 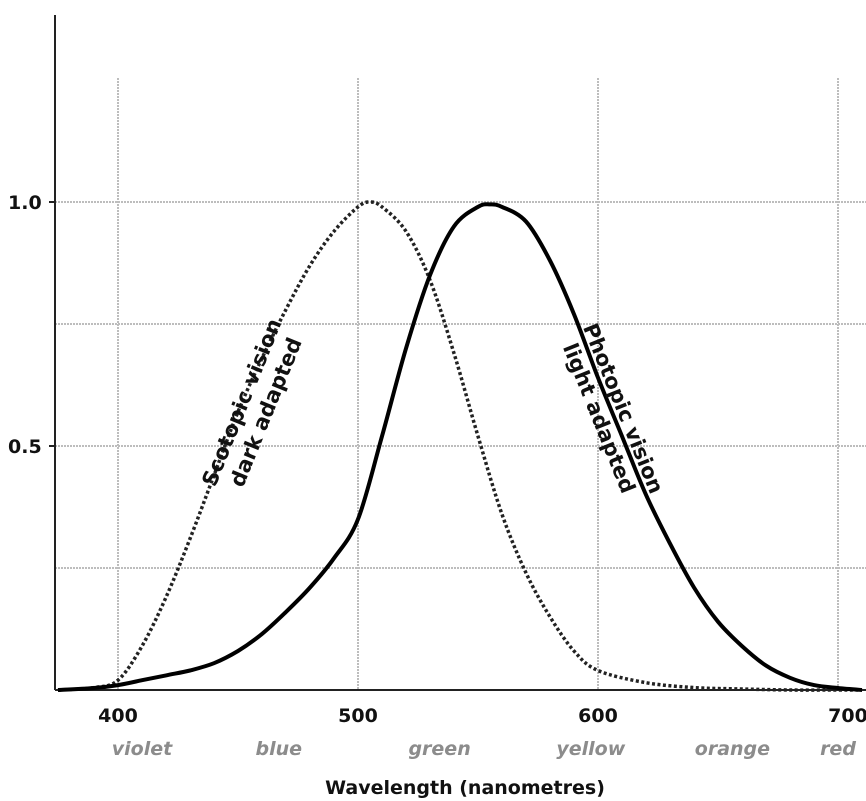 What do you see at coordinates (142, 749) in the screenshot?
I see `color-band-label: violet` at bounding box center [142, 749].